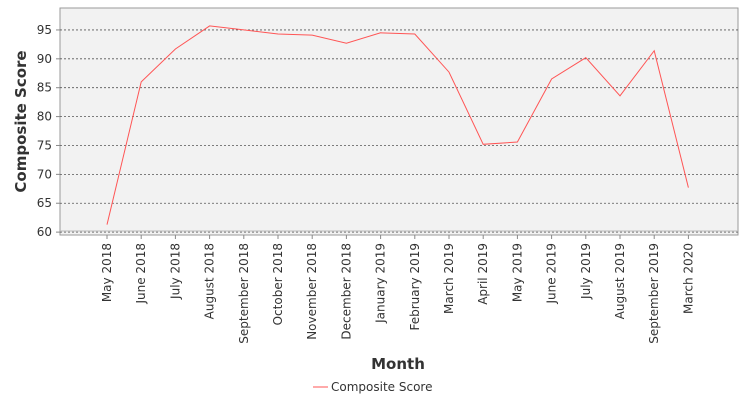 This screenshot has width=750, height=404. What do you see at coordinates (398, 364) in the screenshot?
I see `x-axis-title: Month` at bounding box center [398, 364].